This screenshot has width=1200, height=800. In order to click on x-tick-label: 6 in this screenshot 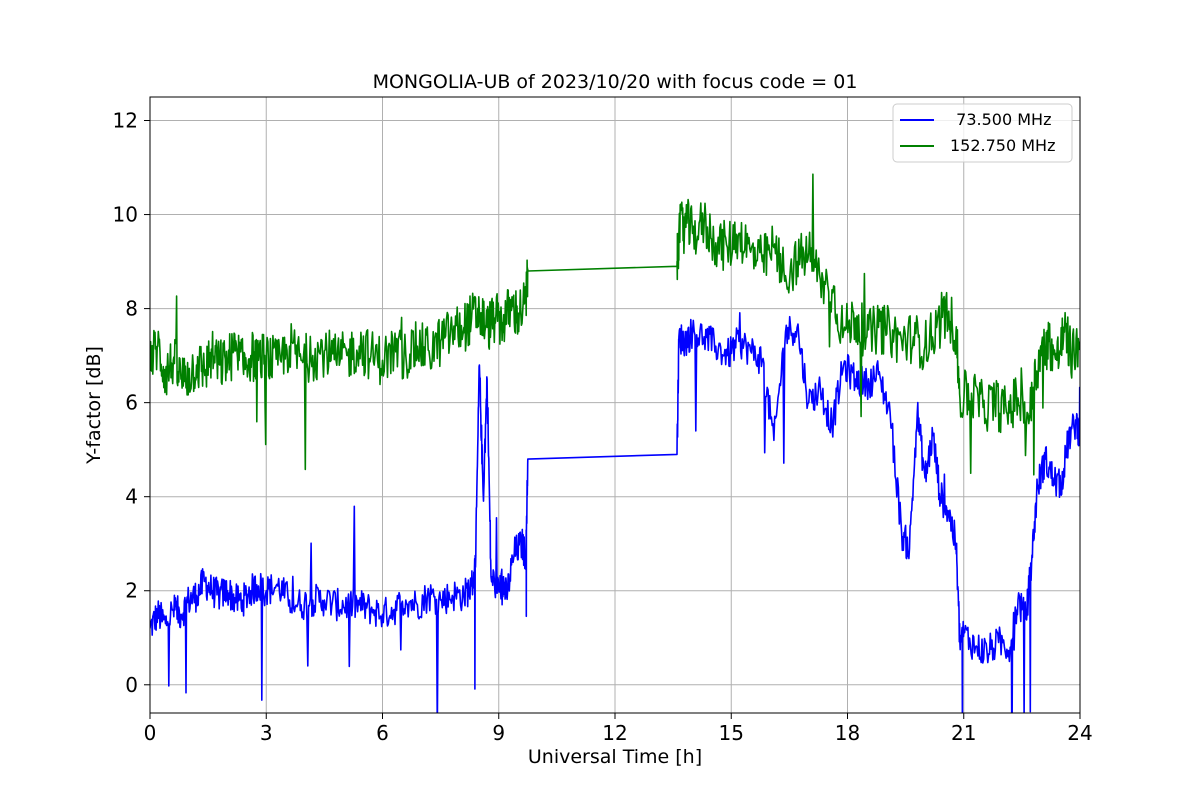, I will do `click(382, 733)`.